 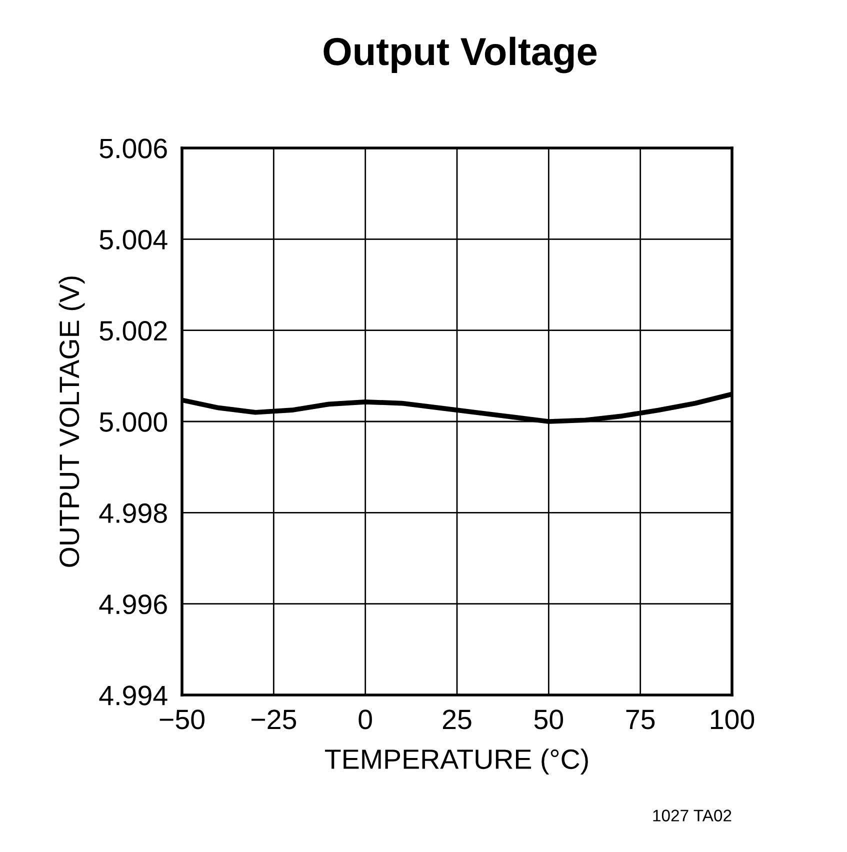 What do you see at coordinates (182, 720) in the screenshot?
I see `x-tick-label: −50` at bounding box center [182, 720].